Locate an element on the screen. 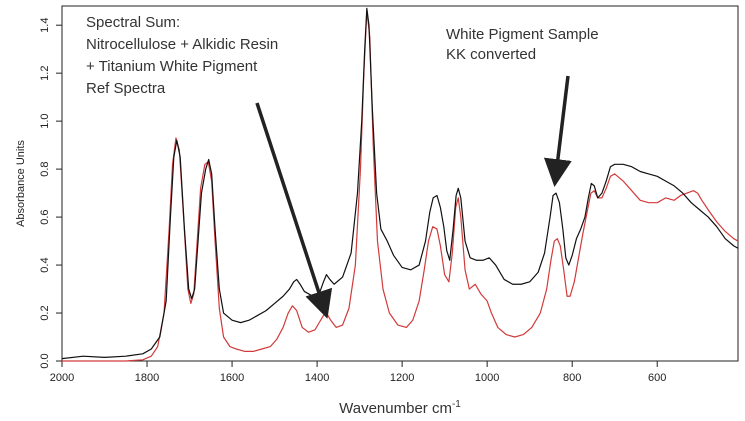  annotation-text-line: Ref Spectra is located at coordinates (126, 88).